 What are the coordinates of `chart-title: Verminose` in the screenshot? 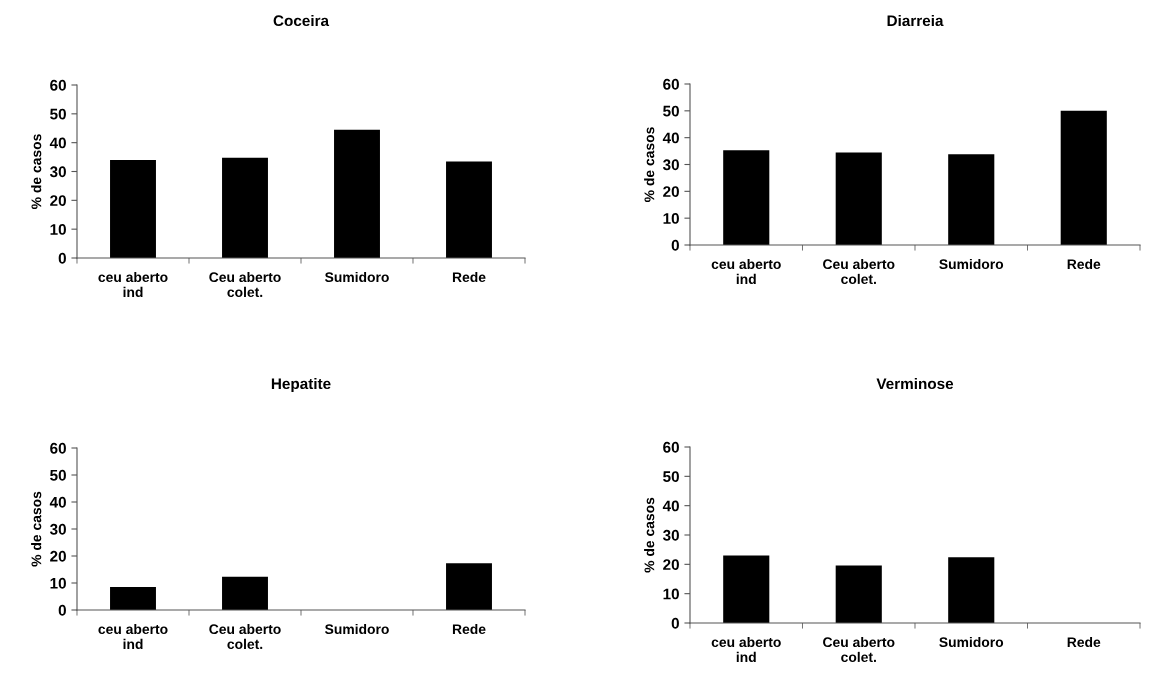 It's located at (915, 383).